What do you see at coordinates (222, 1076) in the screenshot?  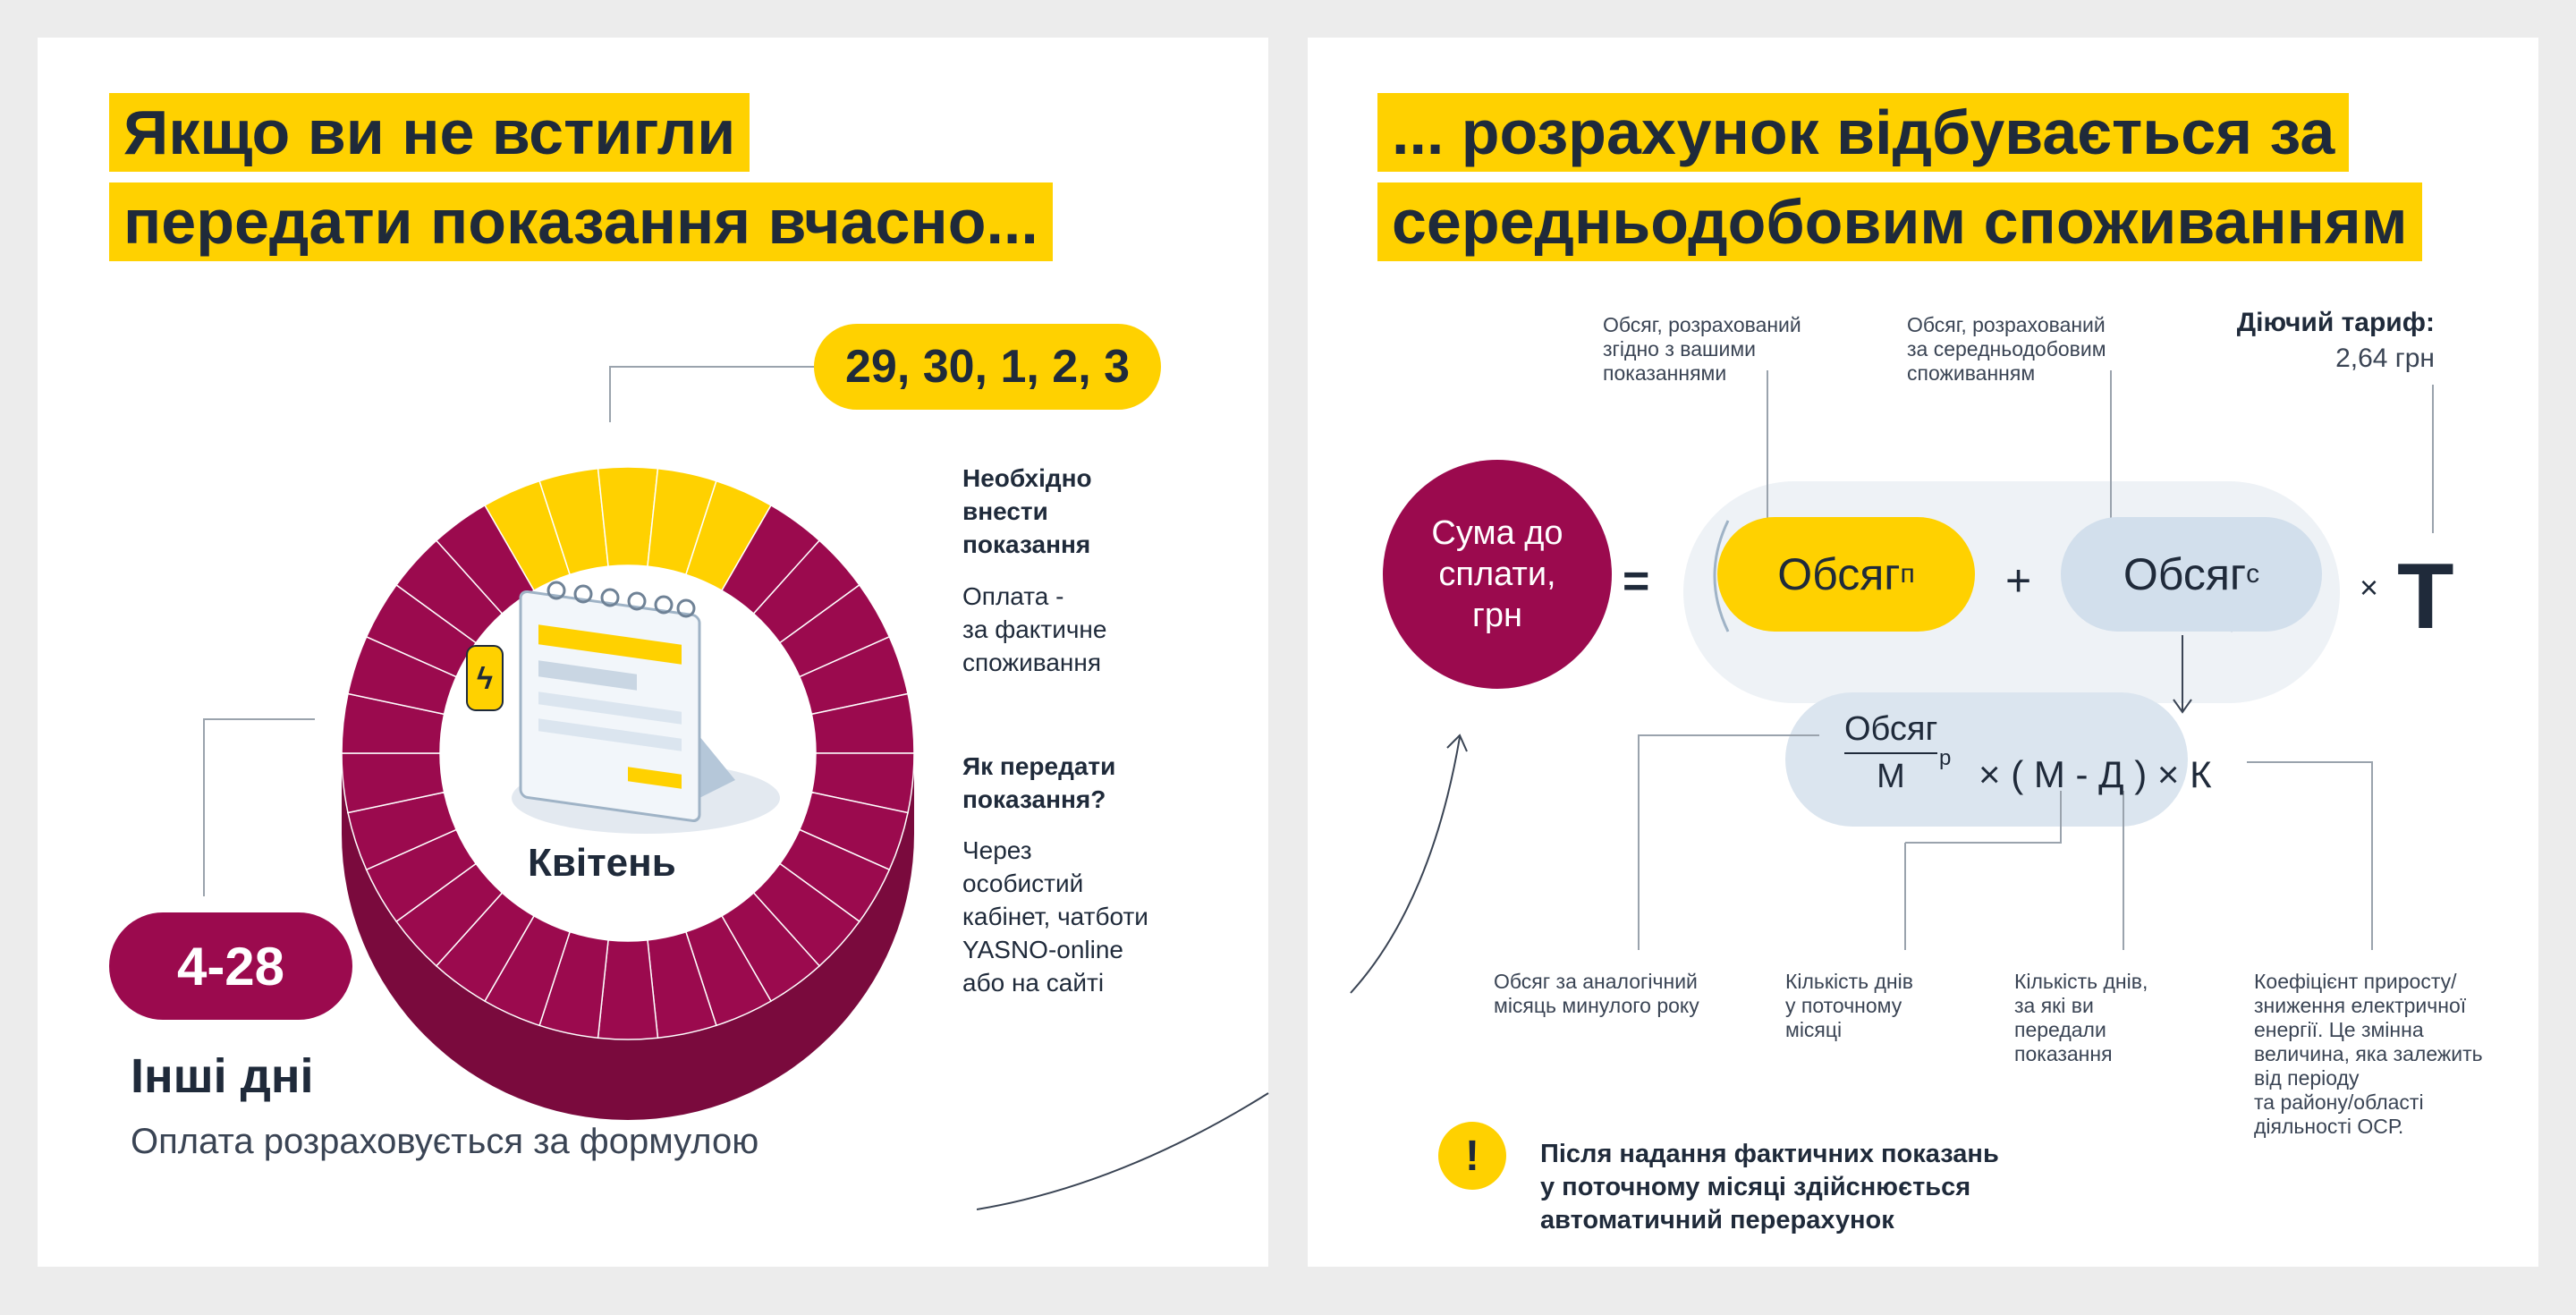 I see `other-days-title: Інші дні` at bounding box center [222, 1076].